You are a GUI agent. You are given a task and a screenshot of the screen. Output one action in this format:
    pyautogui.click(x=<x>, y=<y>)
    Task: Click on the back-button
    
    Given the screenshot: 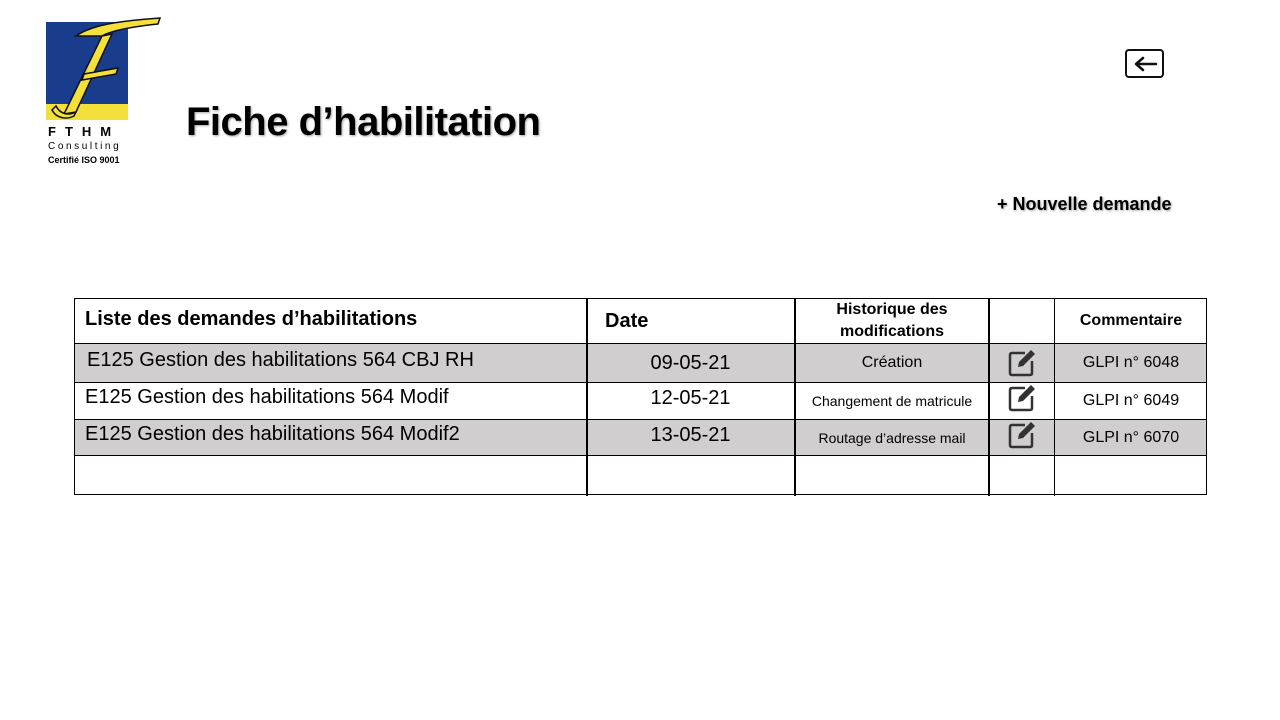 What is the action you would take?
    pyautogui.click(x=1144, y=63)
    